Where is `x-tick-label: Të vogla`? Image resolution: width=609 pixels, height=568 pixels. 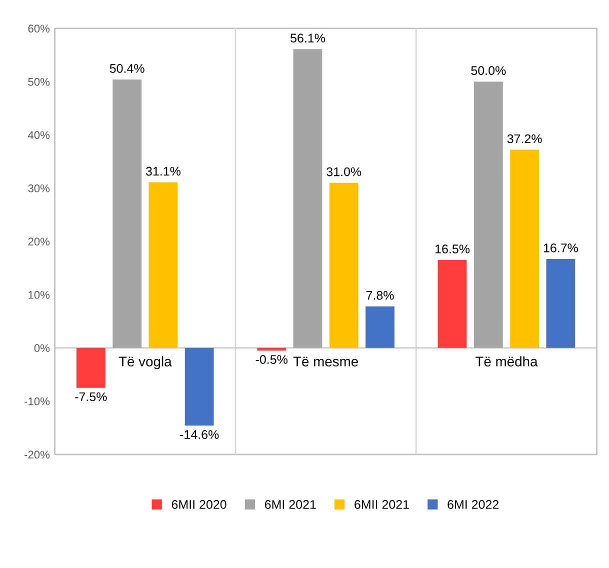
x-tick-label: Të vogla is located at coordinates (145, 363).